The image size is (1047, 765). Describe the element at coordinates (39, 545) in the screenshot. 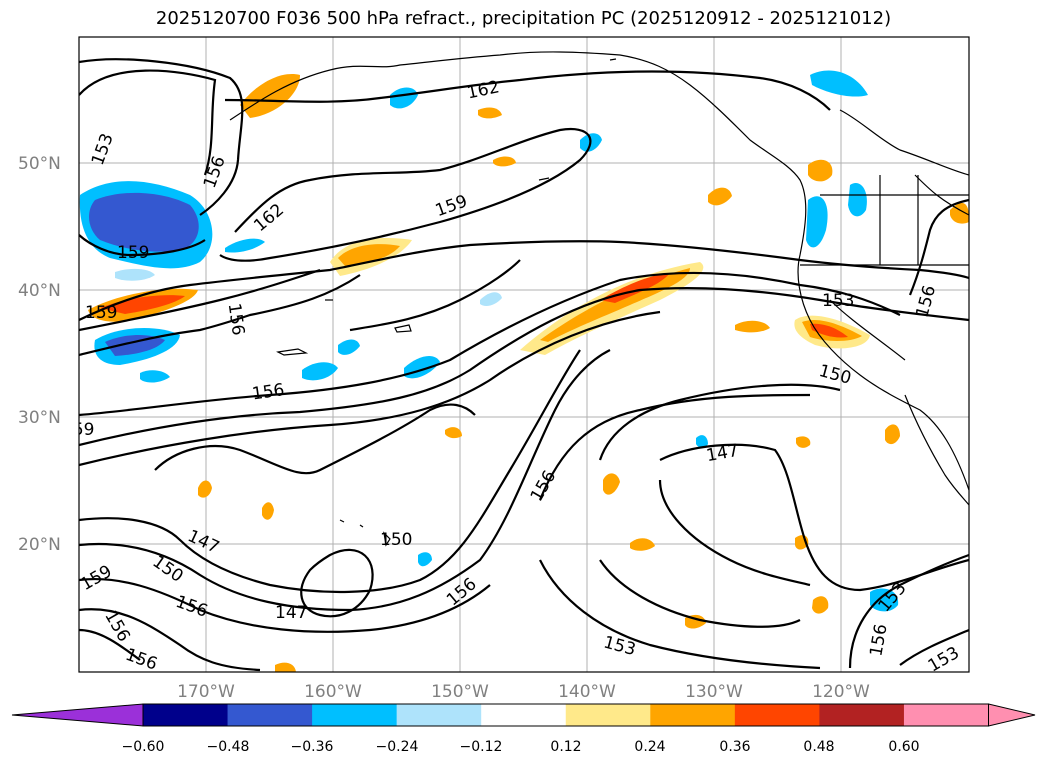

I see `lat-label: 20°N` at that location.